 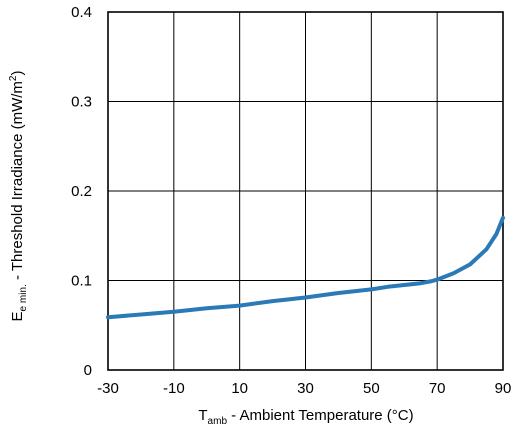 What do you see at coordinates (18, 196) in the screenshot?
I see `y-axis-label: Ee min. - Threshold Irradiance (mW/m2)` at bounding box center [18, 196].